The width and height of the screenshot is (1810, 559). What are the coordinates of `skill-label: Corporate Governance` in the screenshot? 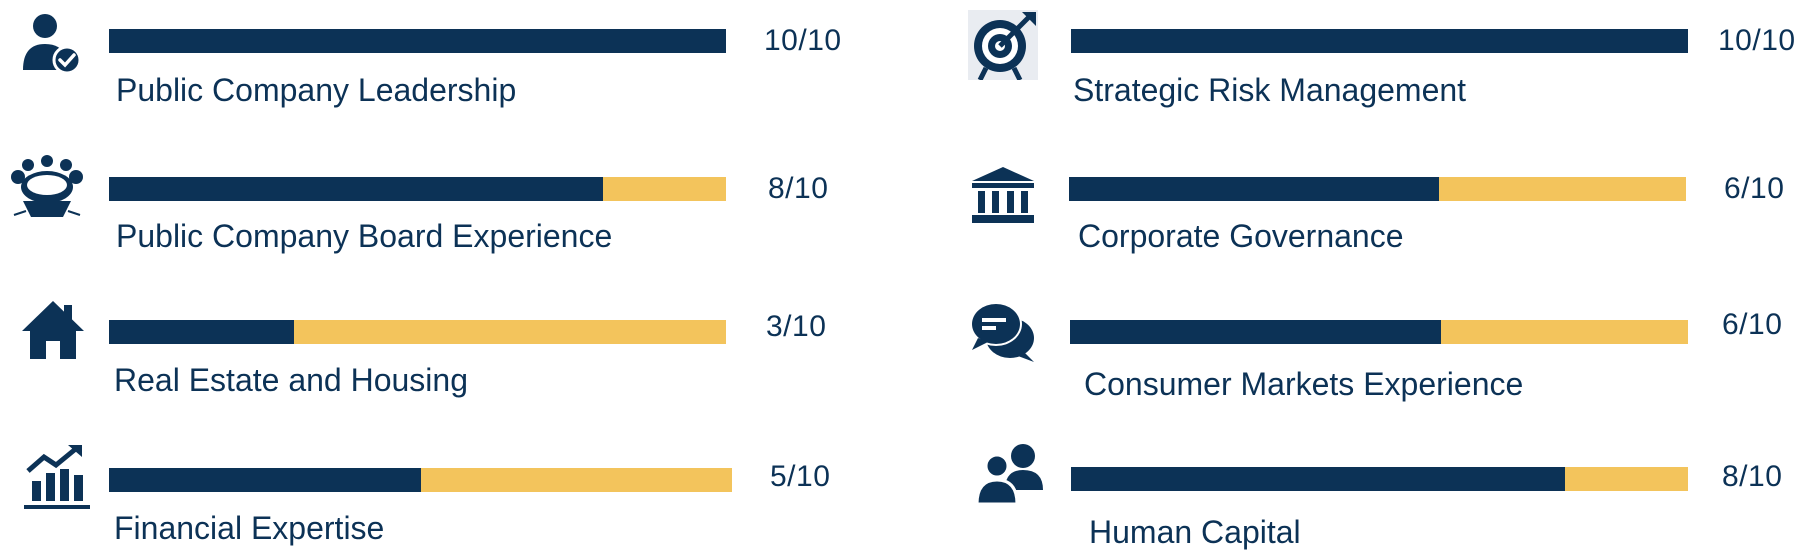 It's located at (1241, 236).